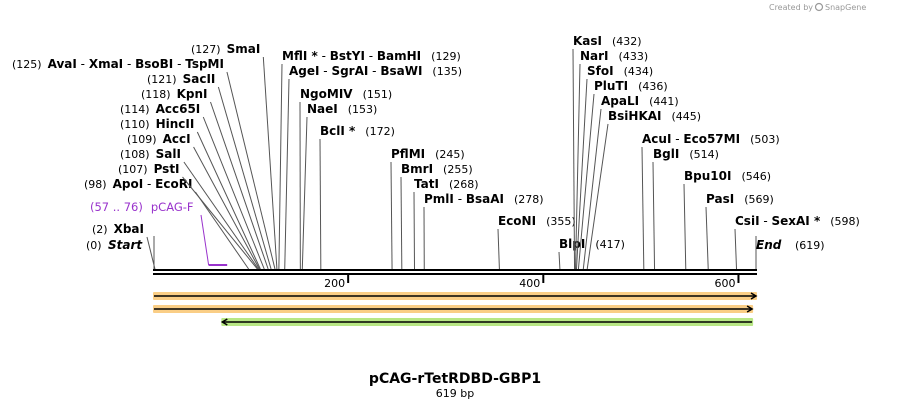 The image size is (910, 408). What do you see at coordinates (357, 131) in the screenshot?
I see `site-label: BclI * (172)` at bounding box center [357, 131].